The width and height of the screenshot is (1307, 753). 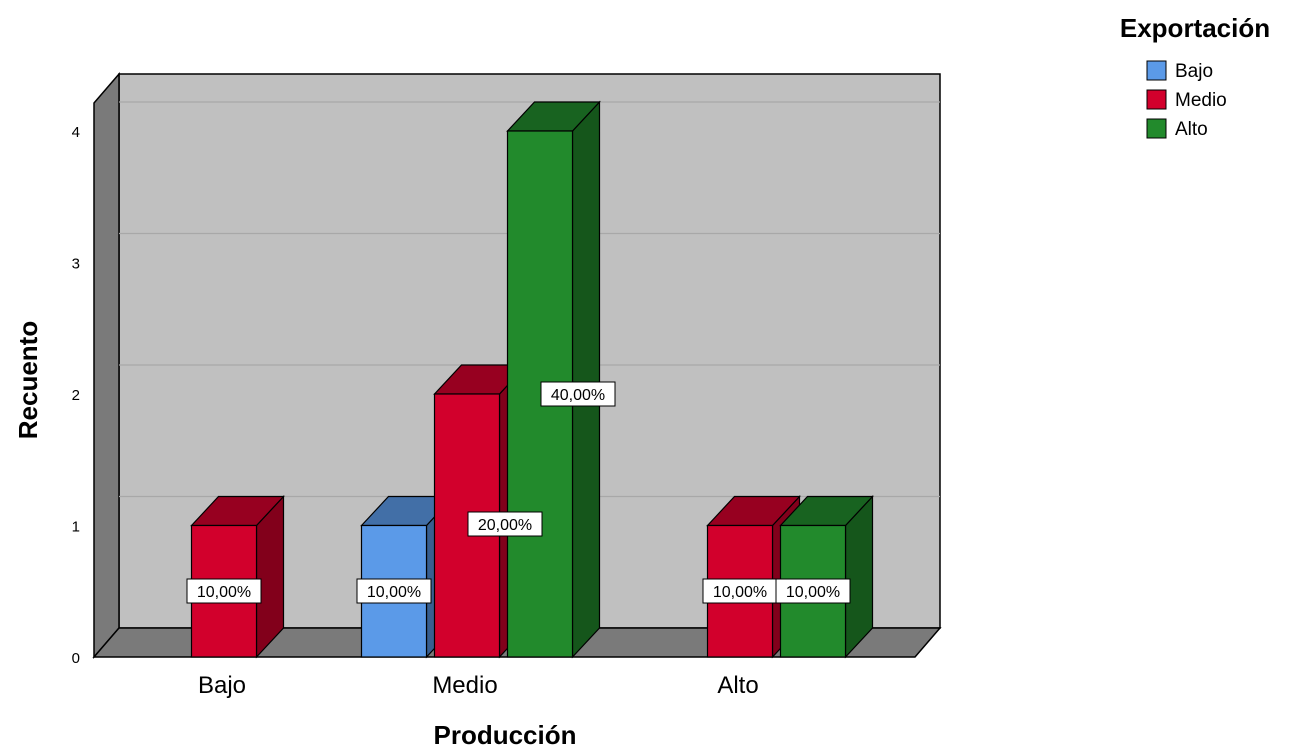 I want to click on legend-item: Bajo, so click(x=1179, y=71).